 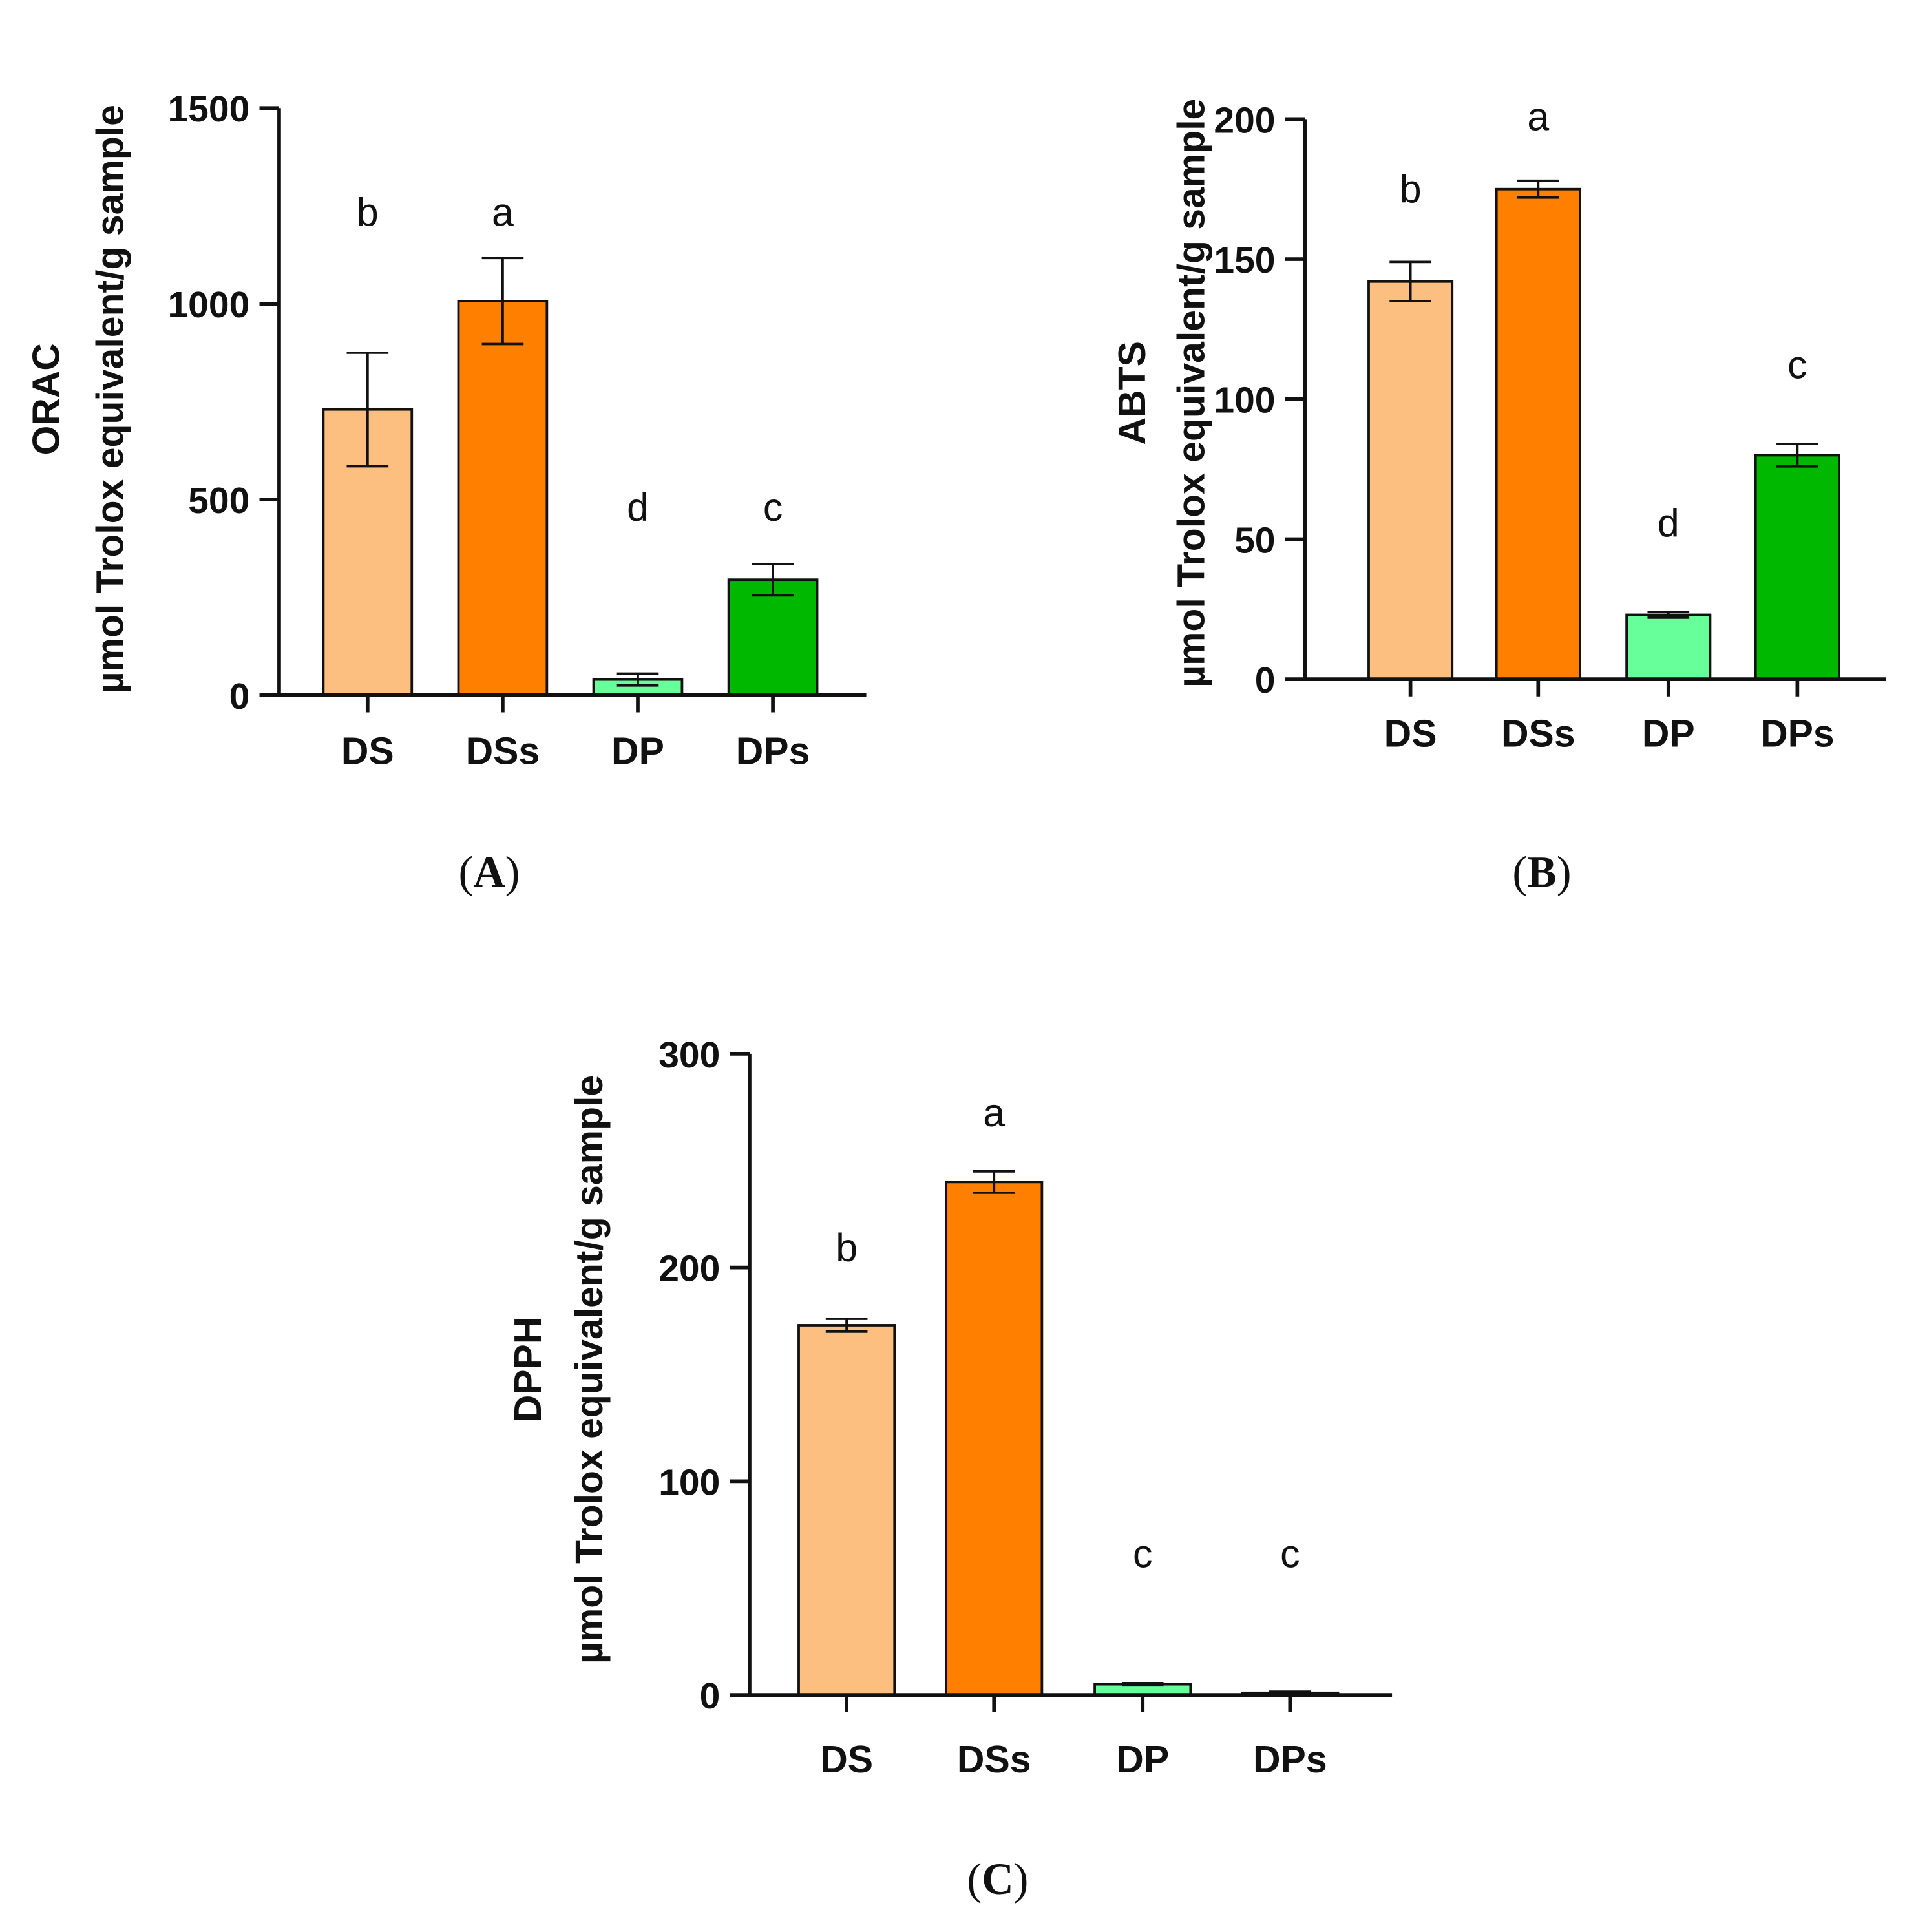 I want to click on y-axis-title: ORAC, so click(x=47, y=399).